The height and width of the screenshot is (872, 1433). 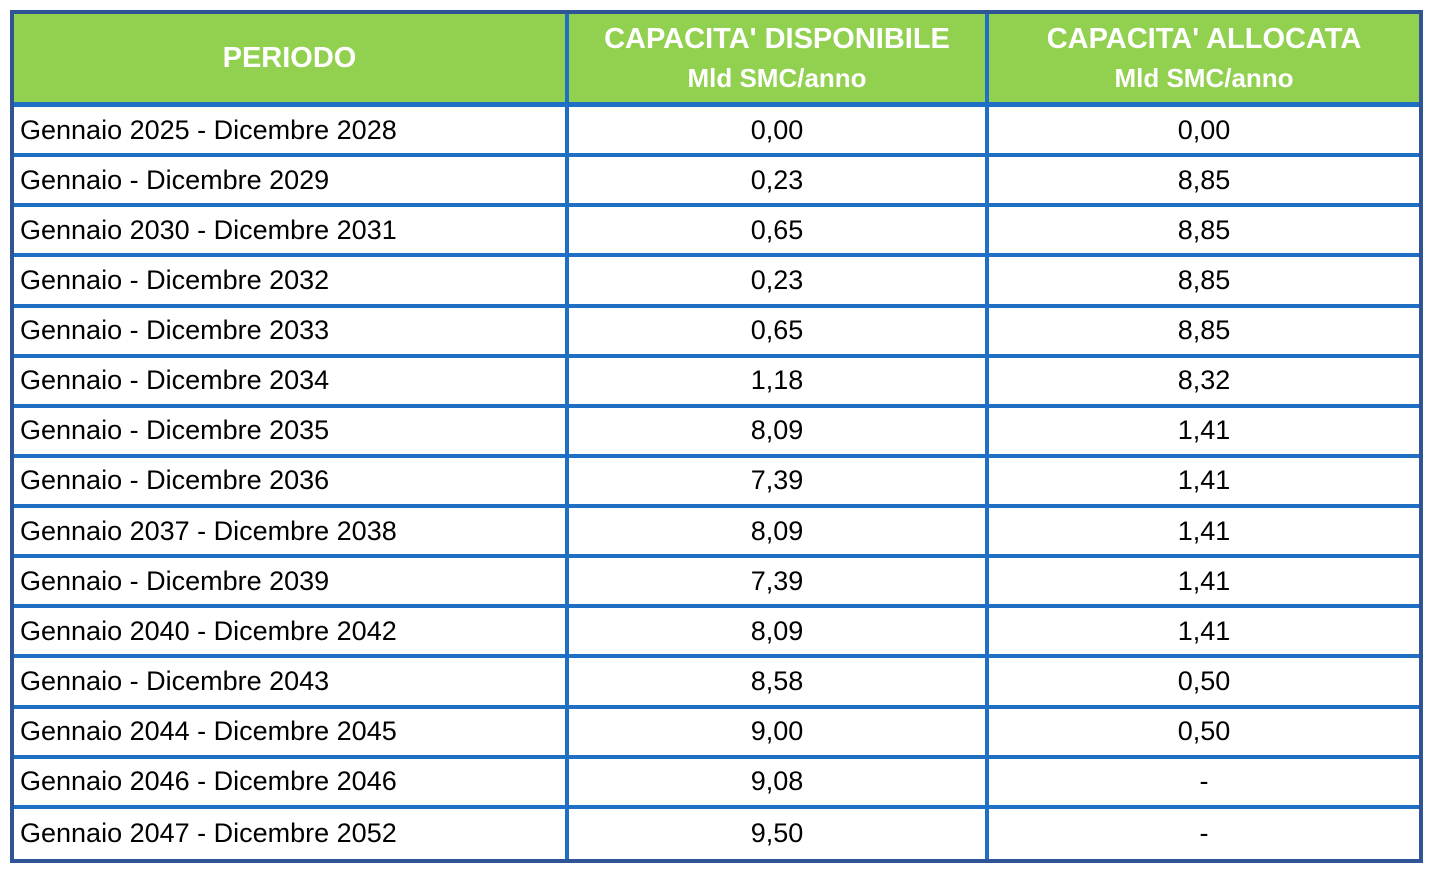 I want to click on cell-periodo: Gennaio - Dicembre 2029, so click(x=291, y=182).